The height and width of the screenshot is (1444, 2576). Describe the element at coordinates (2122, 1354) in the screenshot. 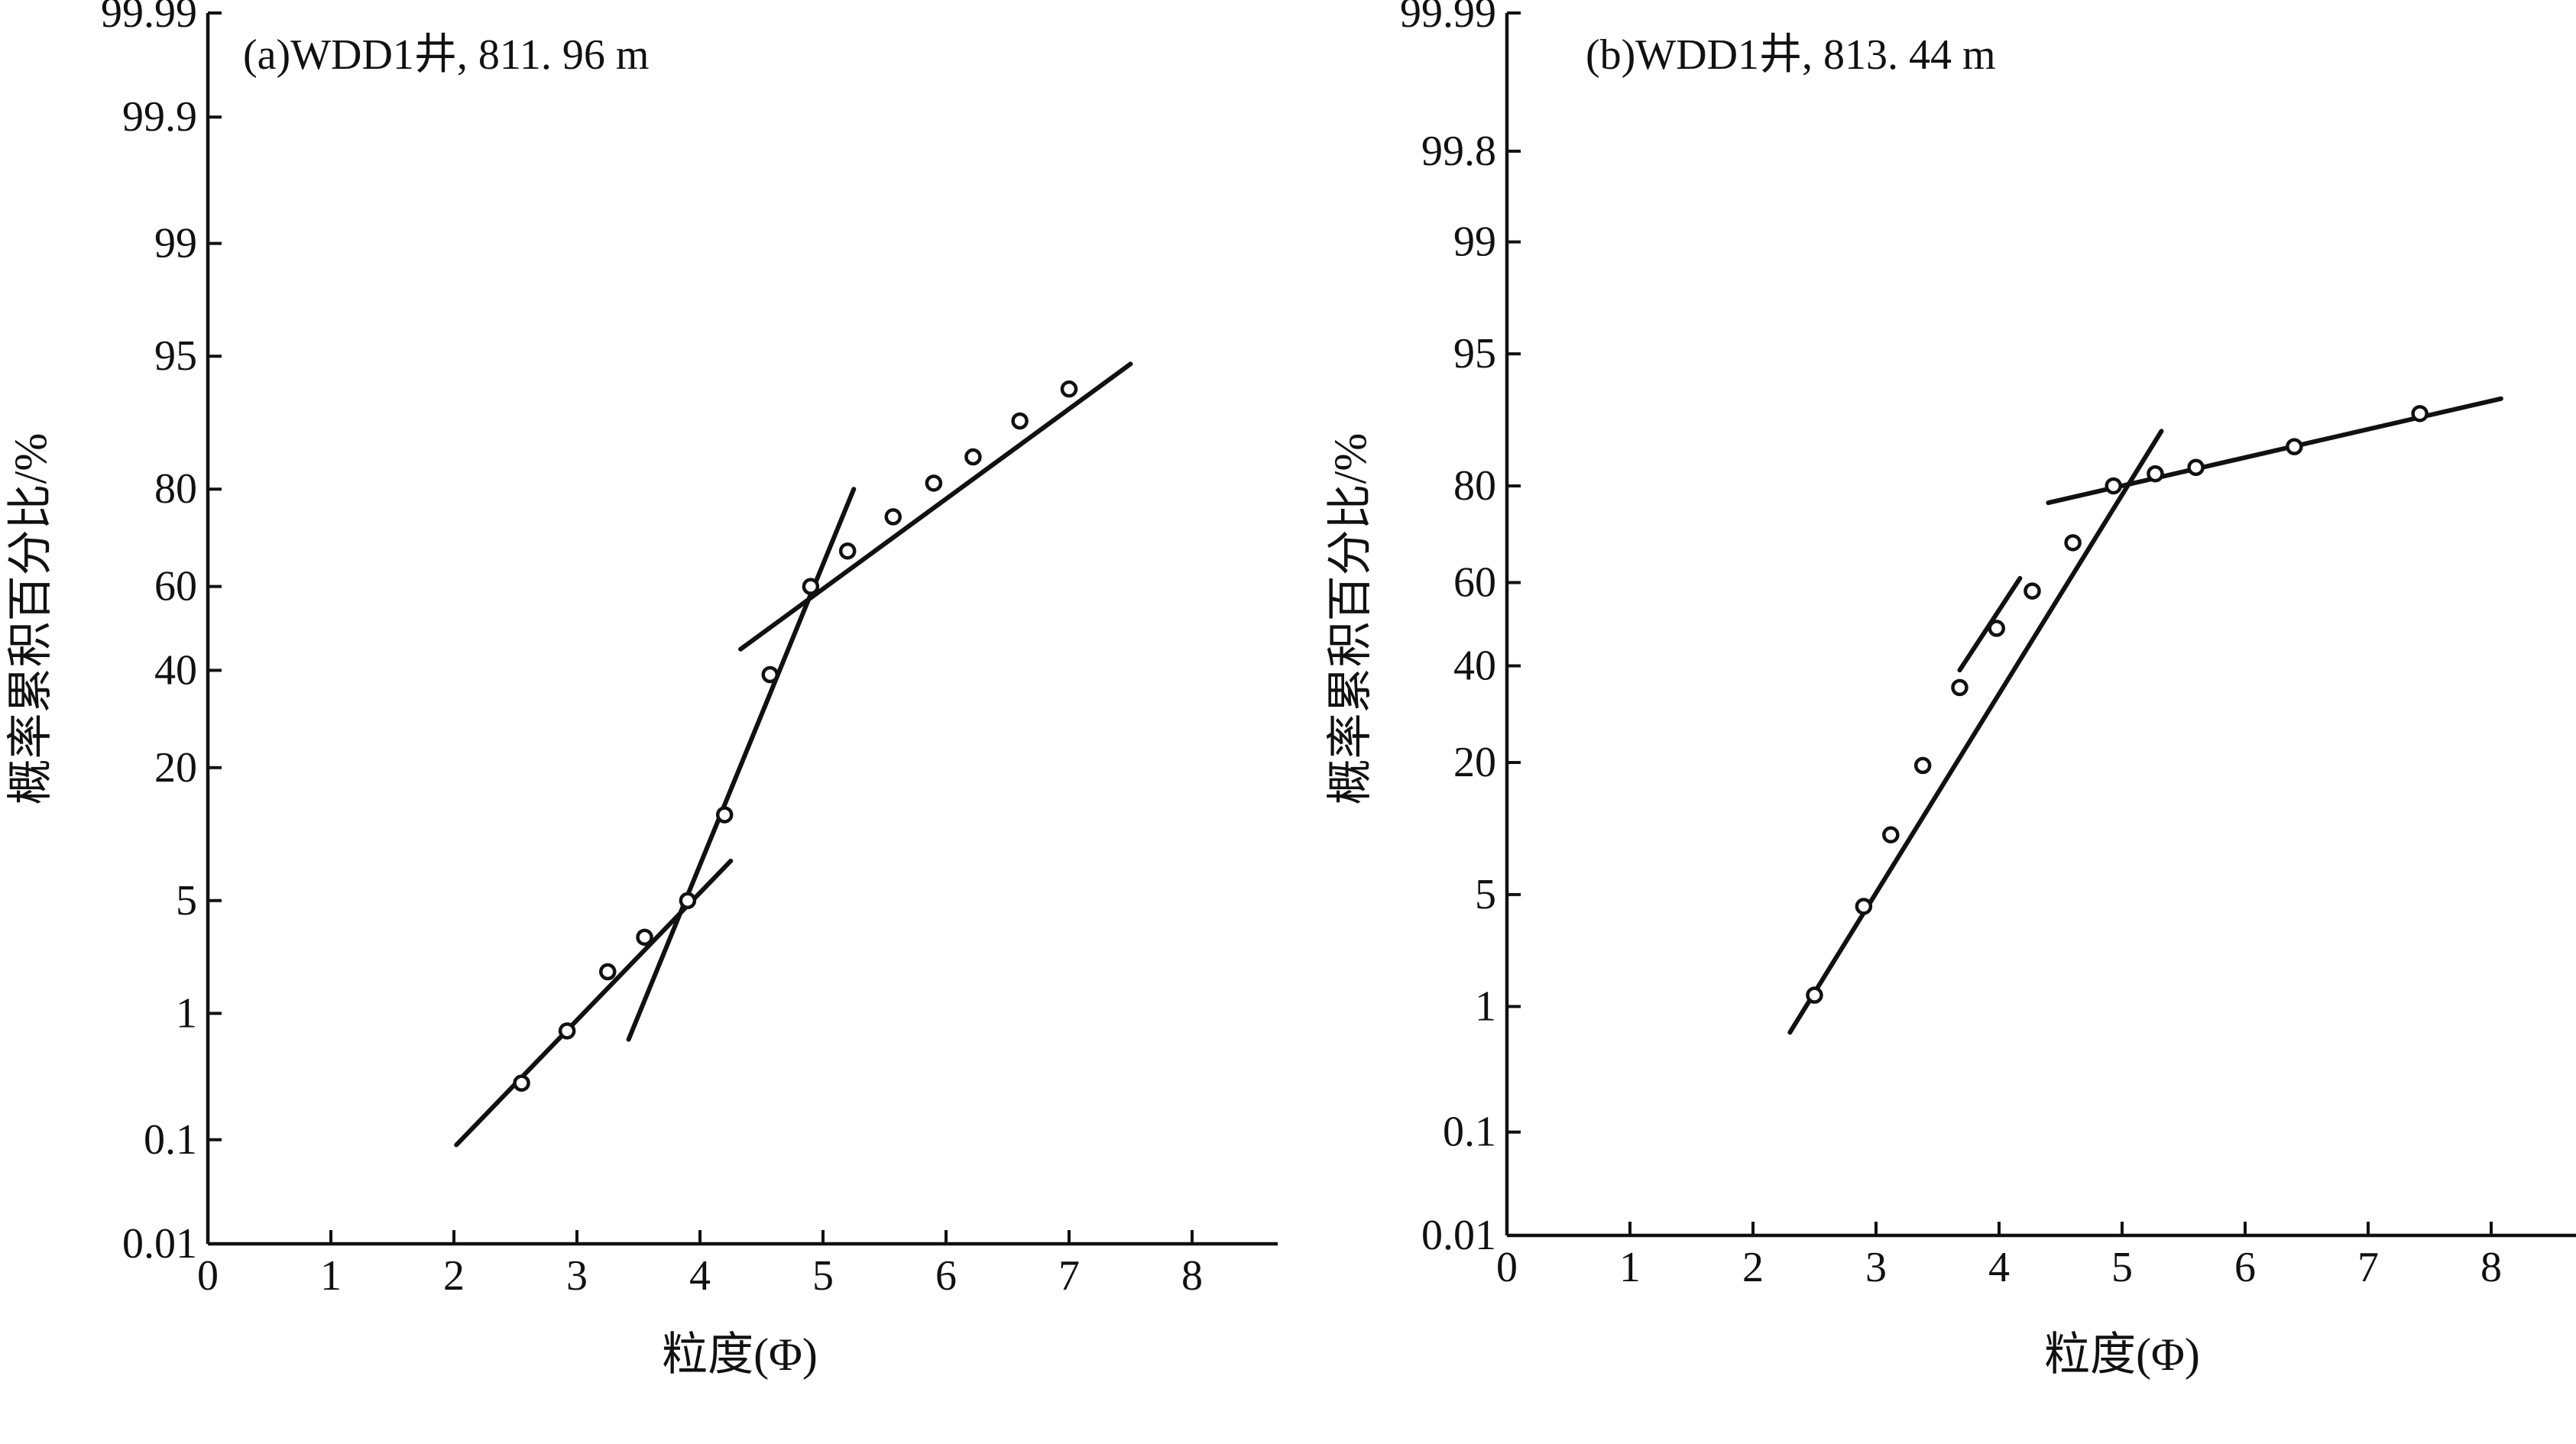

I see `panel-b-xlabel: 粒度(Φ)` at that location.